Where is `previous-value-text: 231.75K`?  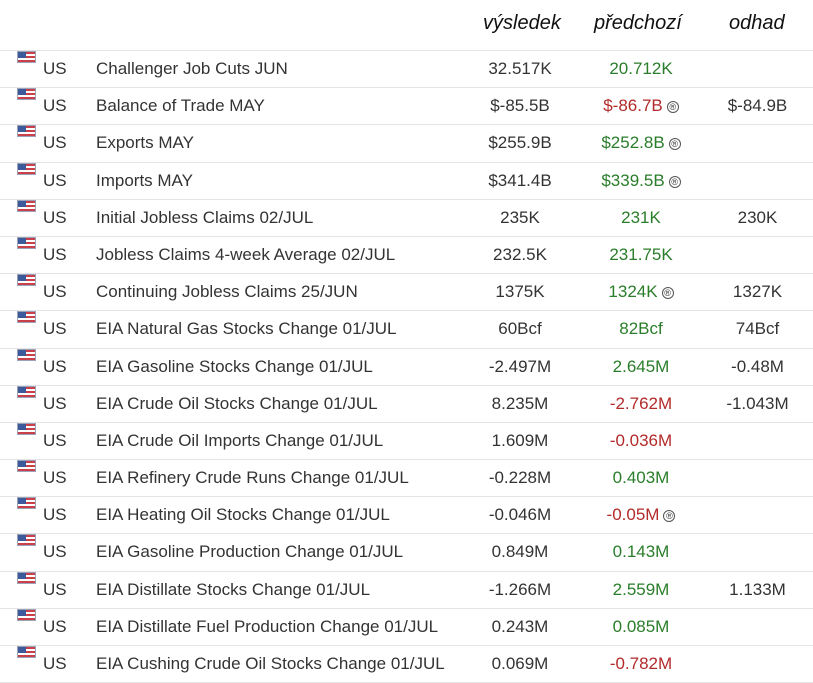
previous-value-text: 231.75K is located at coordinates (641, 254).